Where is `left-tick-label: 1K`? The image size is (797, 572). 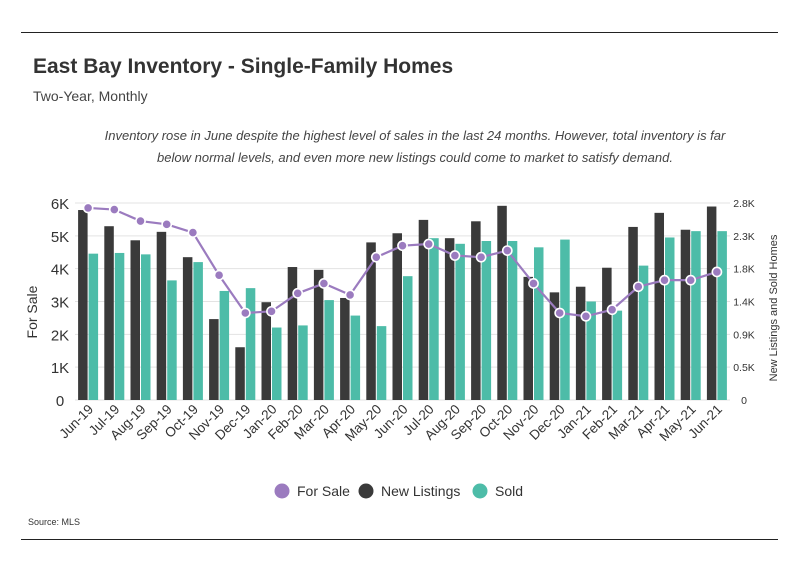
left-tick-label: 1K is located at coordinates (60, 368).